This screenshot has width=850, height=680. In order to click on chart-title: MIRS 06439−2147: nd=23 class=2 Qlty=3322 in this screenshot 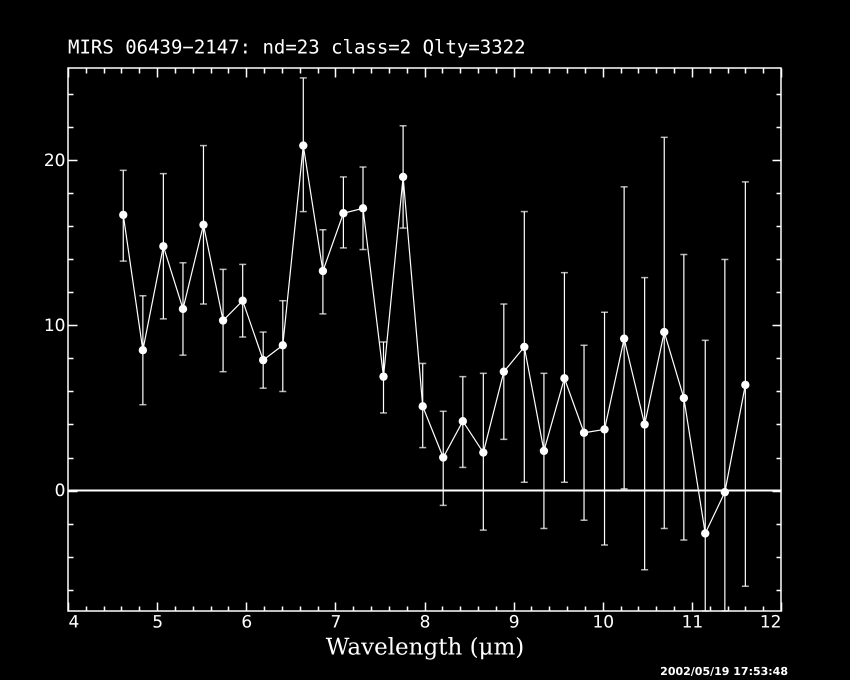, I will do `click(297, 47)`.